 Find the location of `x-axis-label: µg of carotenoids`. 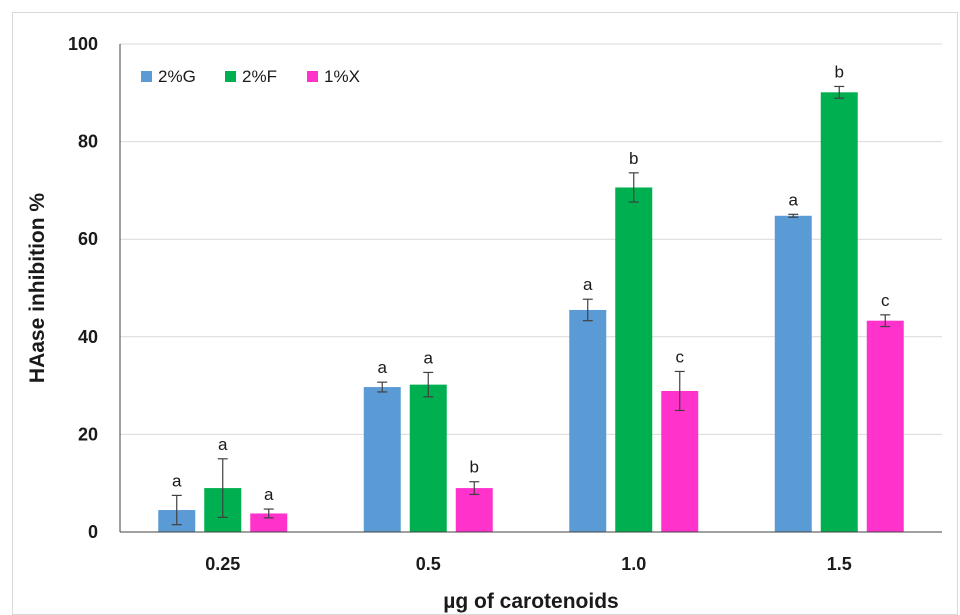

x-axis-label: µg of carotenoids is located at coordinates (530, 601).